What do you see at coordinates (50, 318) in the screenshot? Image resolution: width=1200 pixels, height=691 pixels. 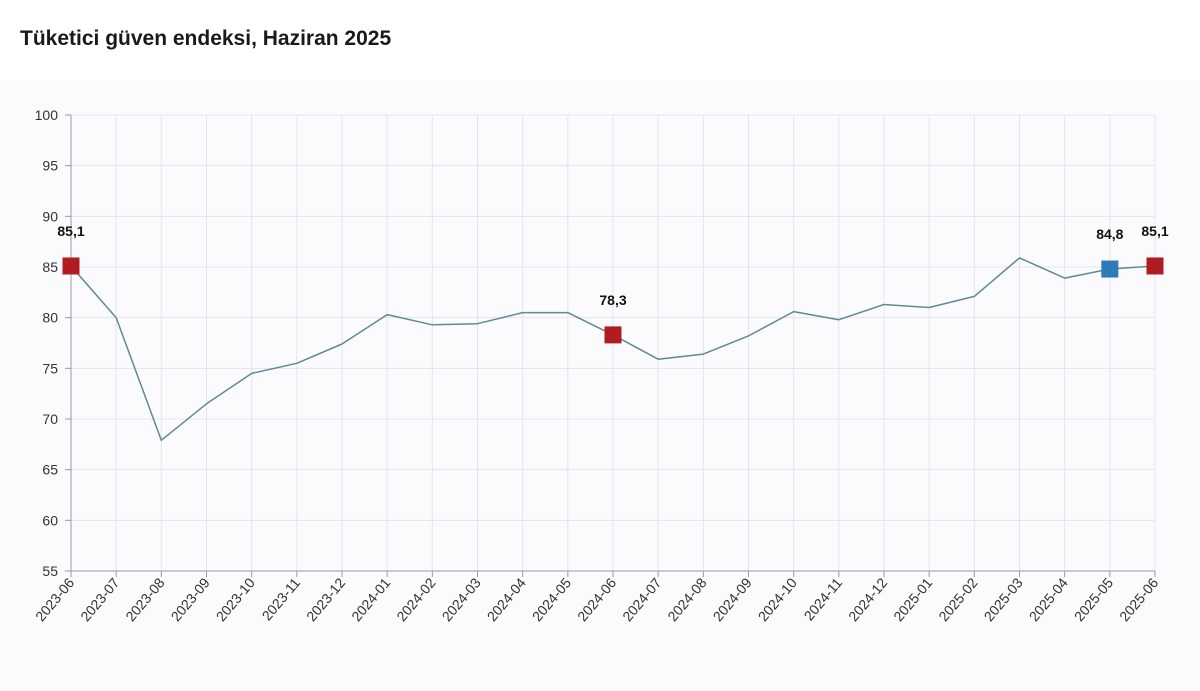 I see `y-tick-label: 80` at bounding box center [50, 318].